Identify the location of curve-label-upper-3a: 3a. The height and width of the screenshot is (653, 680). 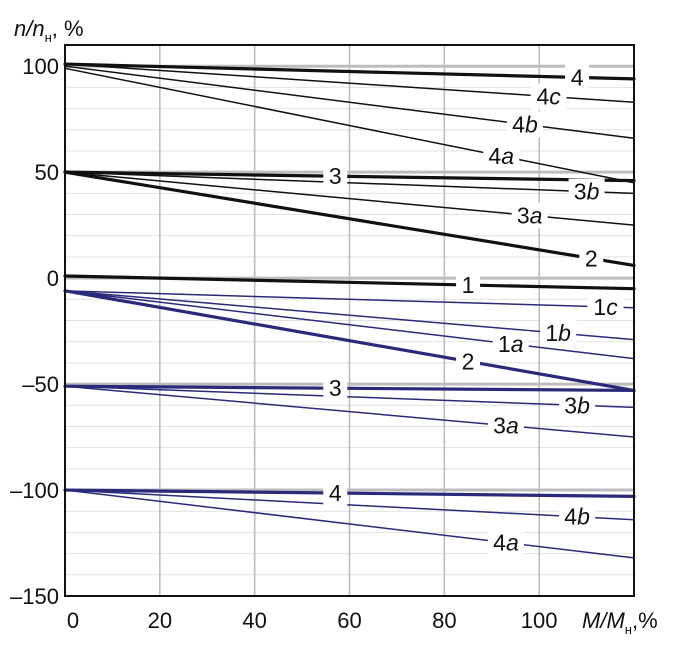
(529, 215).